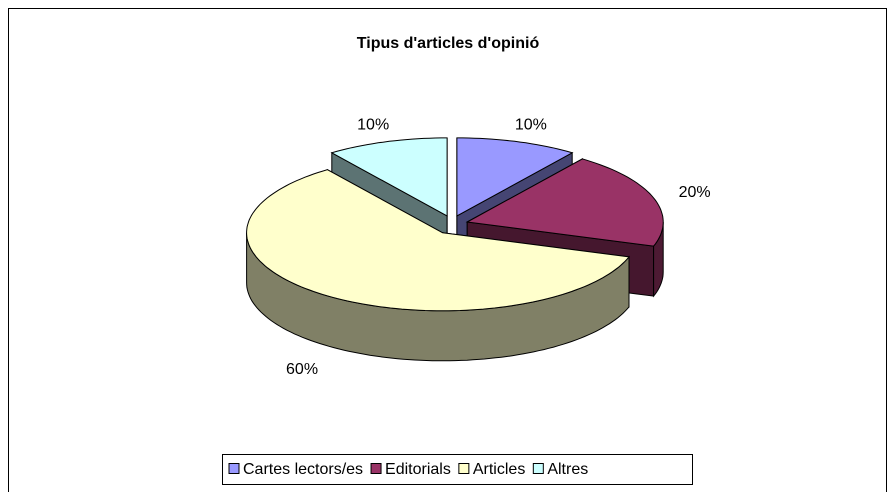 The height and width of the screenshot is (492, 896). Describe the element at coordinates (695, 192) in the screenshot. I see `data-label: 20%` at that location.